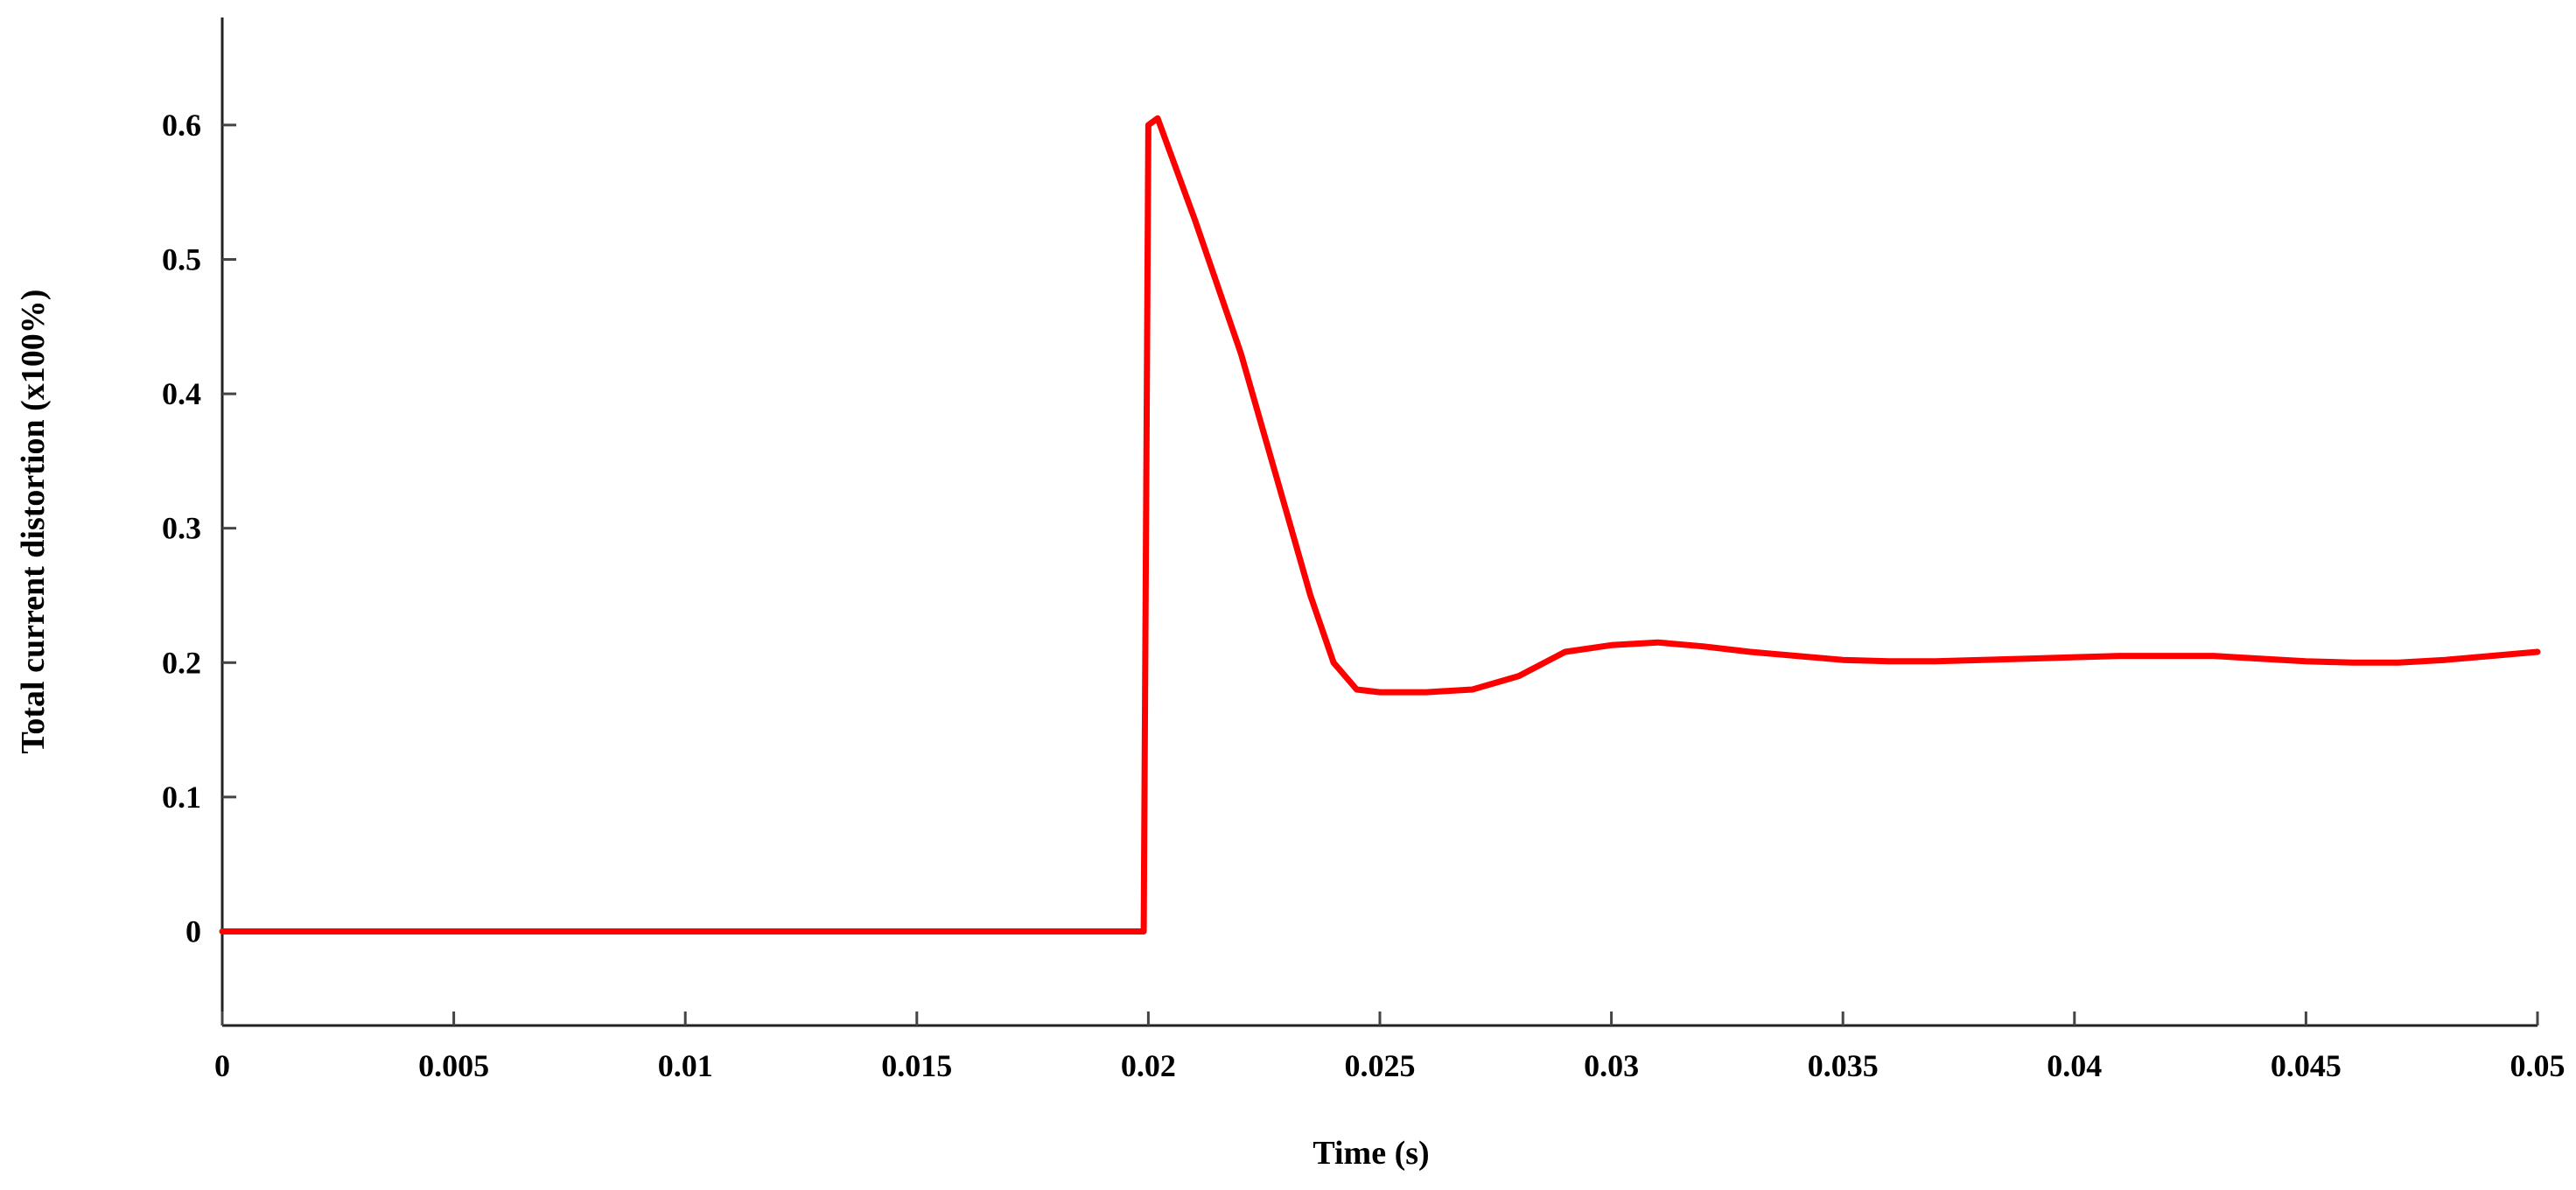  Describe the element at coordinates (193, 931) in the screenshot. I see `y-tick-label: 0` at that location.